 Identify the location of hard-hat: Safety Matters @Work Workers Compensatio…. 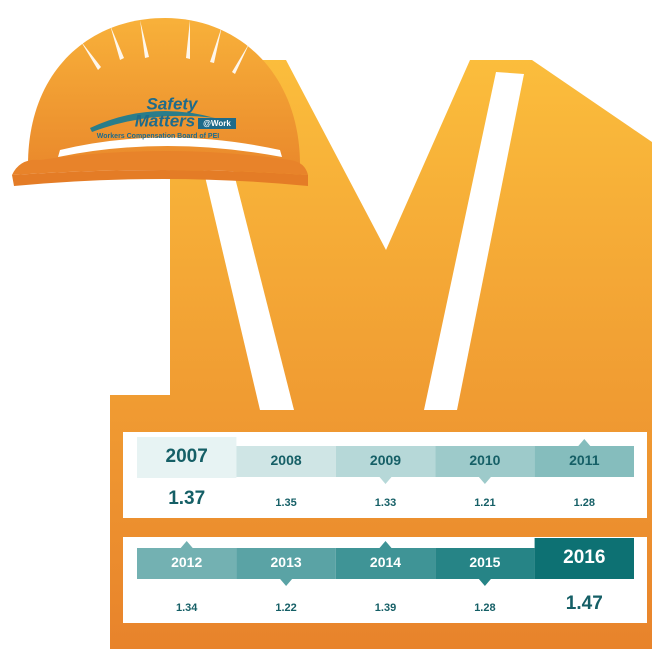
(160, 102).